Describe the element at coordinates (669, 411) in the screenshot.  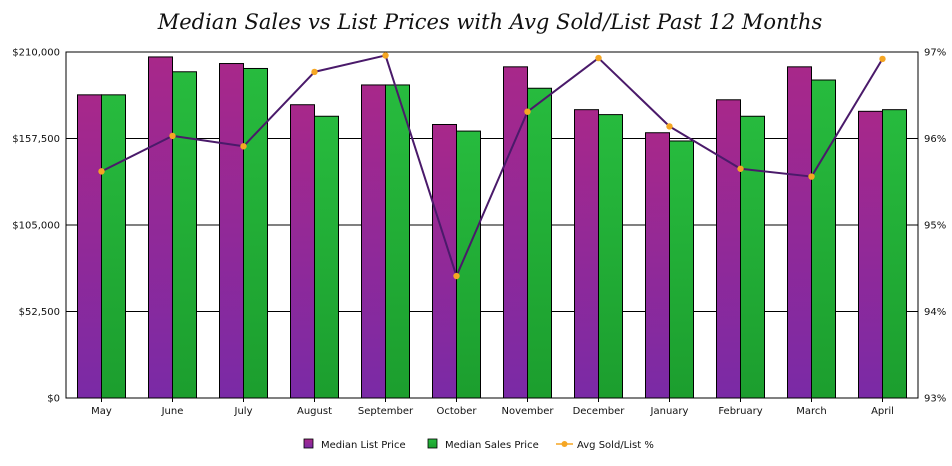
I see `category-label: January` at that location.